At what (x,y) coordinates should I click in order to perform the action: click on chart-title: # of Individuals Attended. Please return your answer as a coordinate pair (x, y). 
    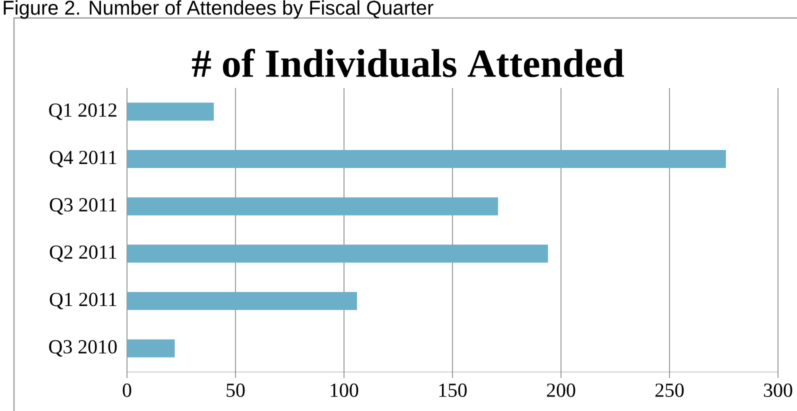
    Looking at the image, I should click on (408, 63).